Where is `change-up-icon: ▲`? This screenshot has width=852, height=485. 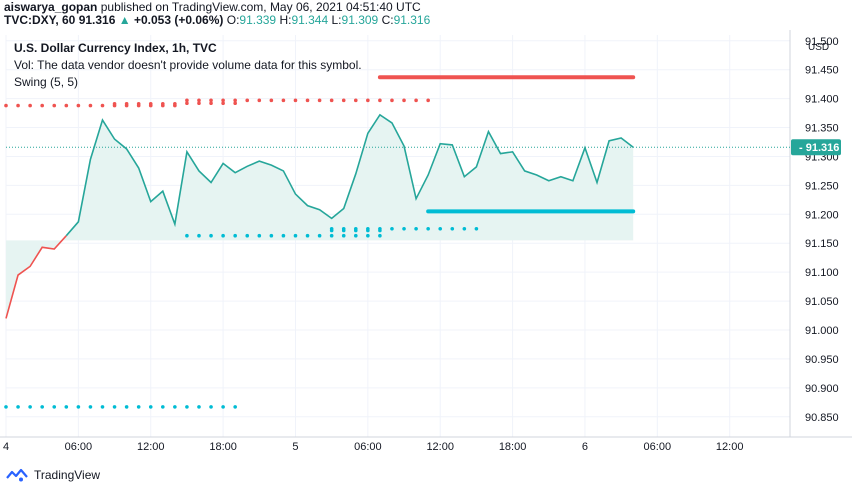 change-up-icon: ▲ is located at coordinates (124, 20).